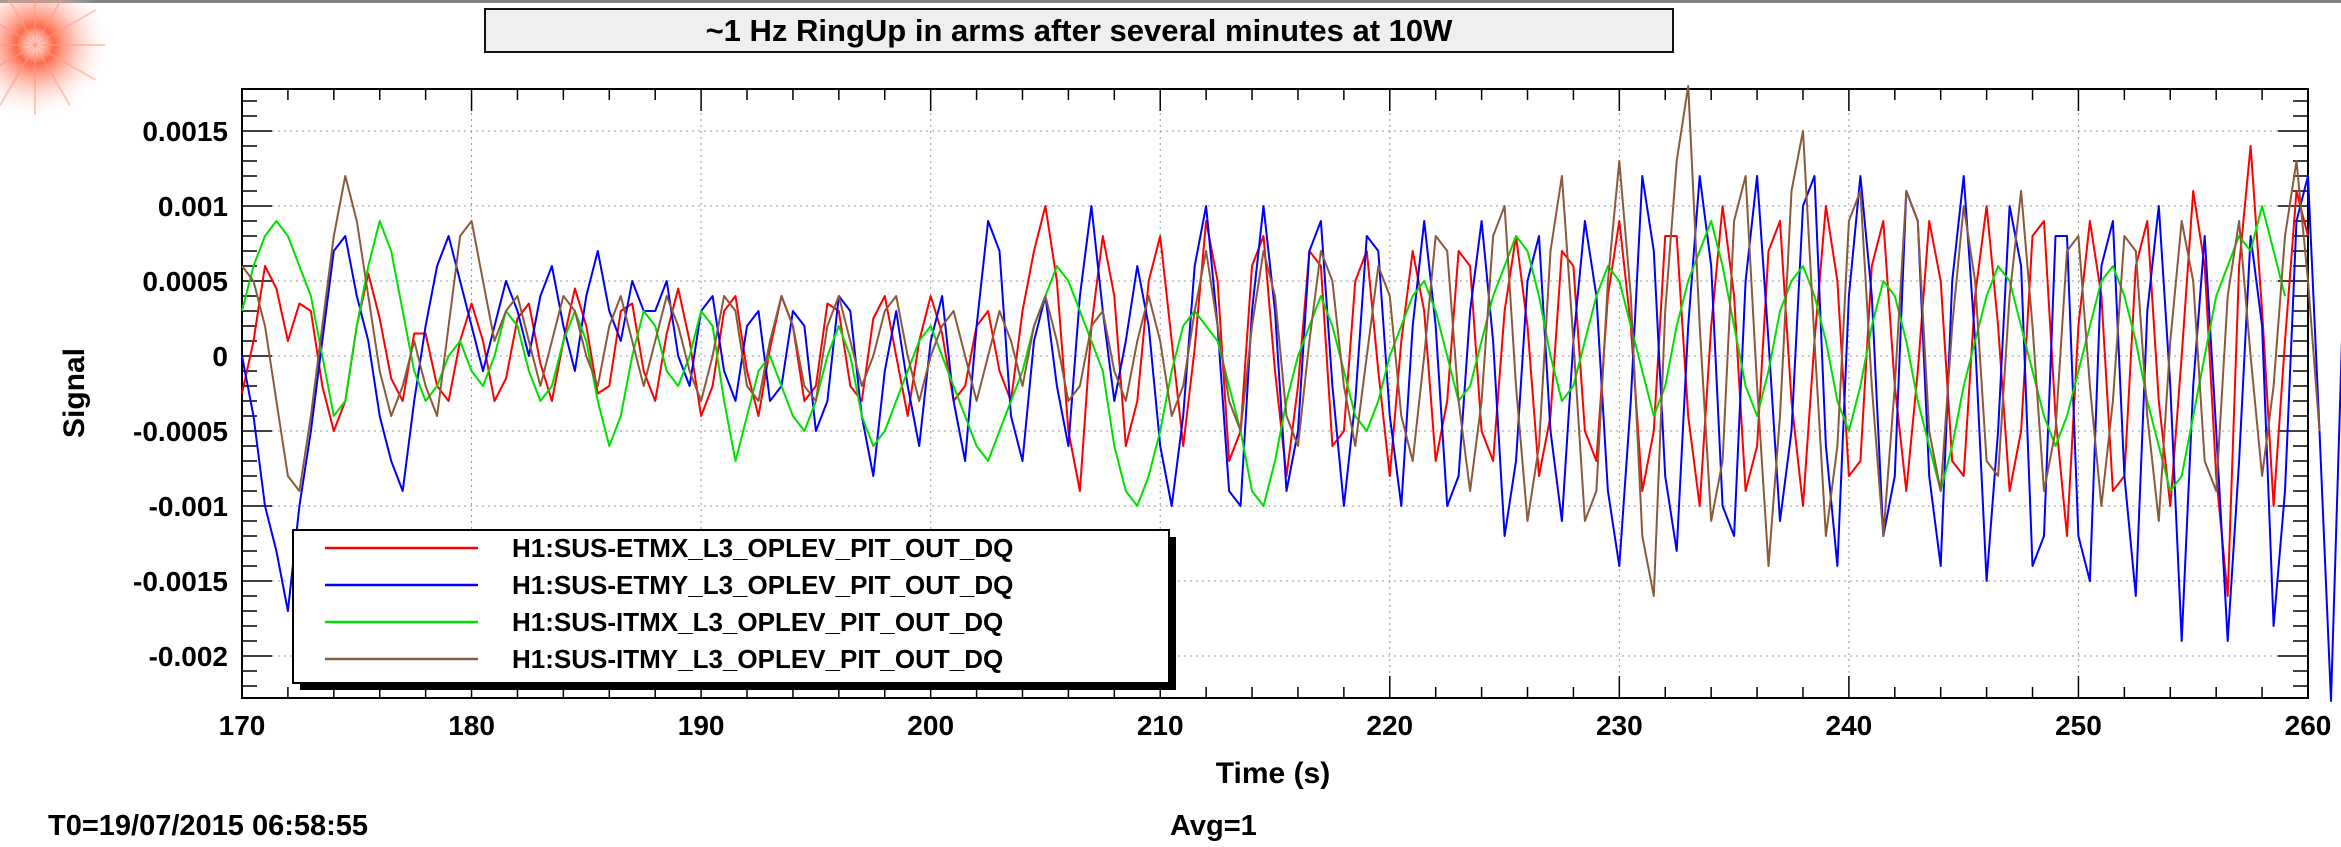  I want to click on y-tick-label: 0.001, so click(193, 206).